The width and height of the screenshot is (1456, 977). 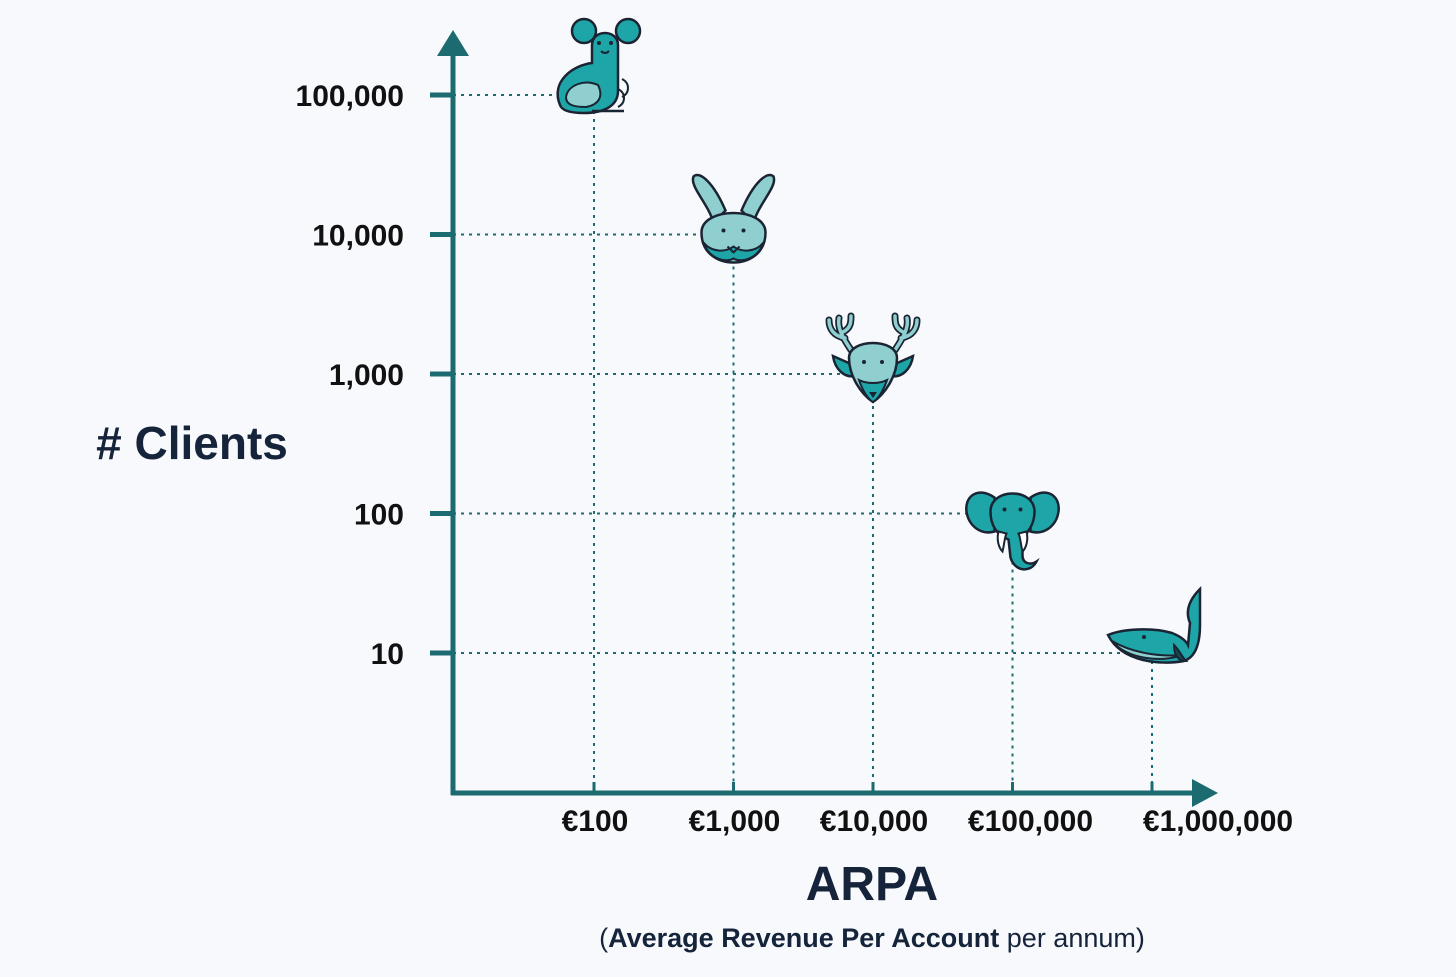 What do you see at coordinates (366, 375) in the screenshot?
I see `y-tick-label: 1,000` at bounding box center [366, 375].